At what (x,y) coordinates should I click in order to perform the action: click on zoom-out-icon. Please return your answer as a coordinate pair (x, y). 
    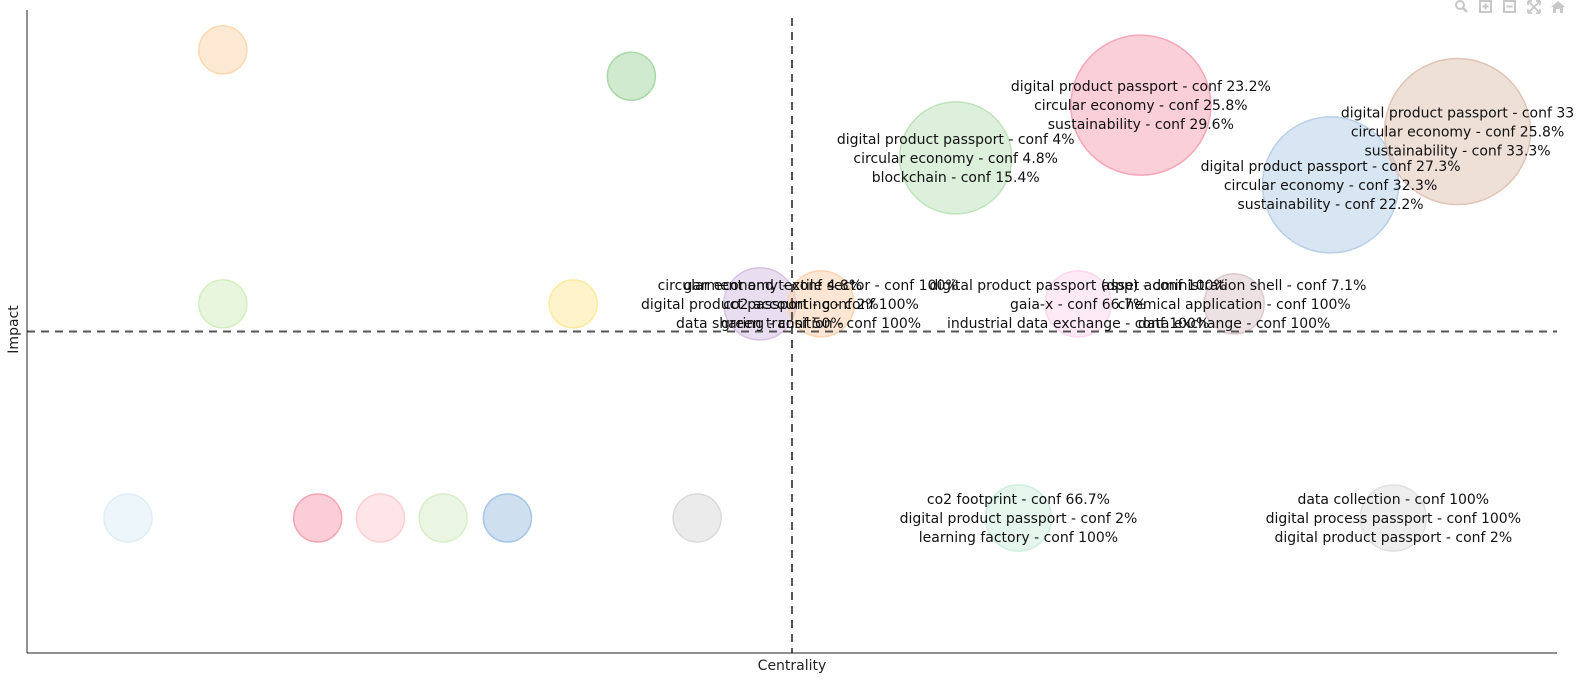
    Looking at the image, I should click on (1510, 7).